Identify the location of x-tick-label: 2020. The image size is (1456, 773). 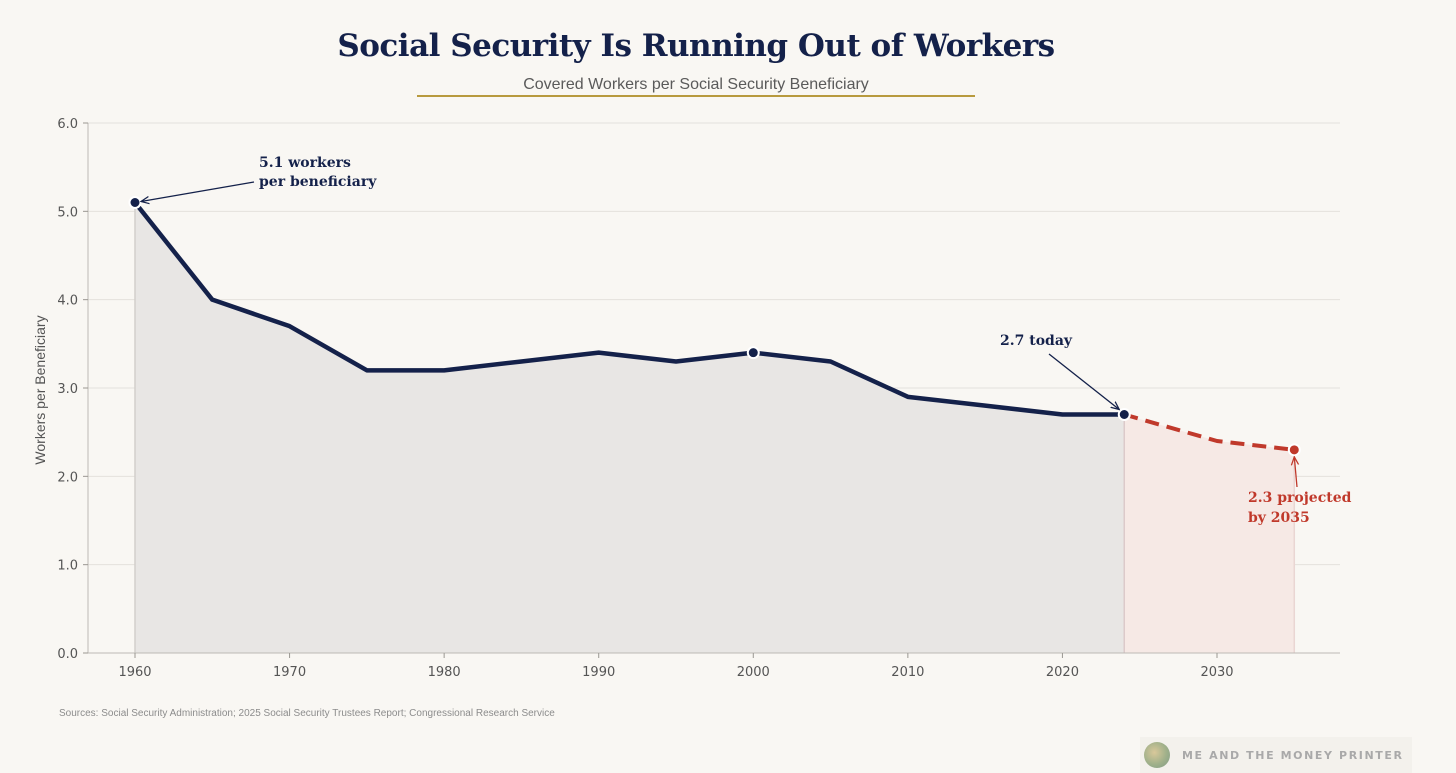
(1062, 672).